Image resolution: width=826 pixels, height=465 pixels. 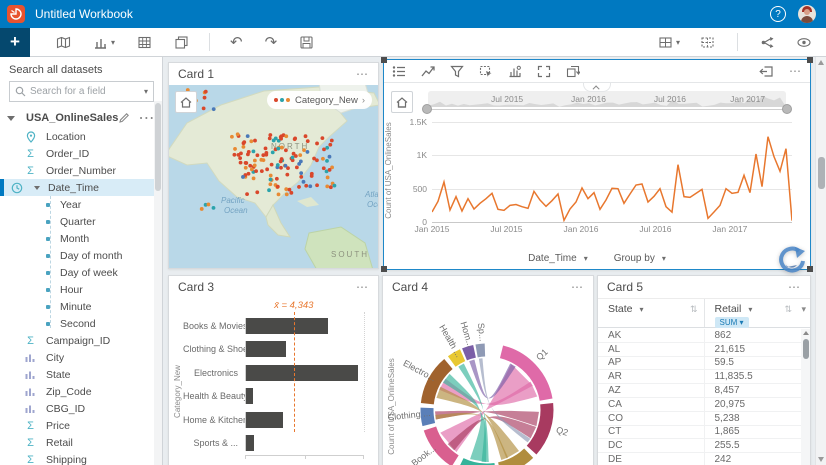 What do you see at coordinates (84, 14) in the screenshot?
I see `workbook-title: Untitled Workbook` at bounding box center [84, 14].